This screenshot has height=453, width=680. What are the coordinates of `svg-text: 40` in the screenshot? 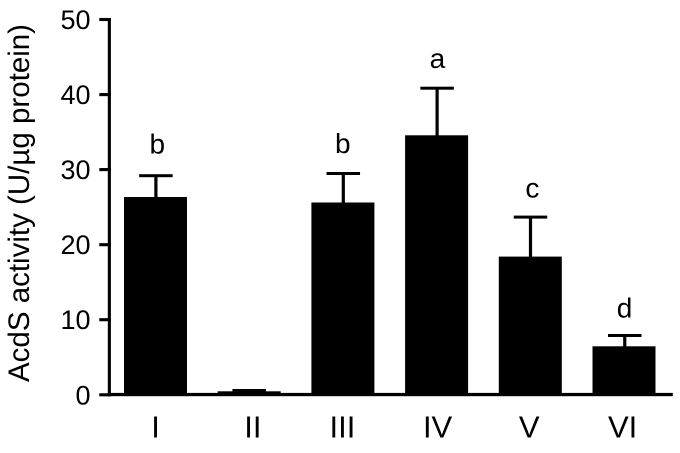 It's located at (75, 95).